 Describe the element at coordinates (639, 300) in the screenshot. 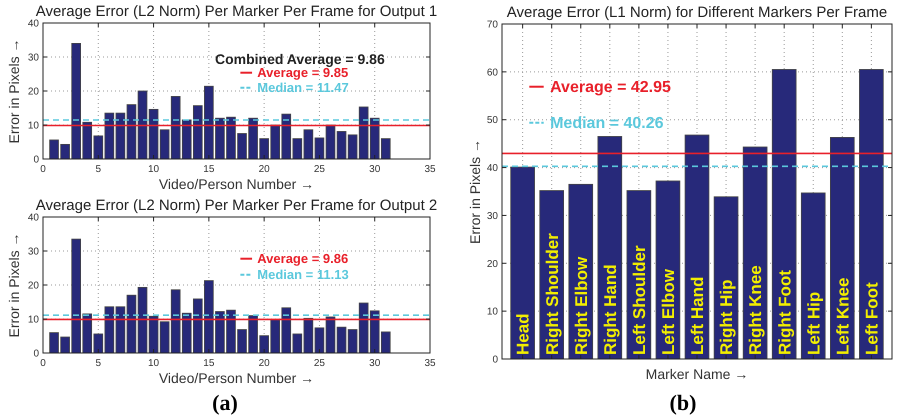

I see `x-tick-label: Left Shoulder` at that location.